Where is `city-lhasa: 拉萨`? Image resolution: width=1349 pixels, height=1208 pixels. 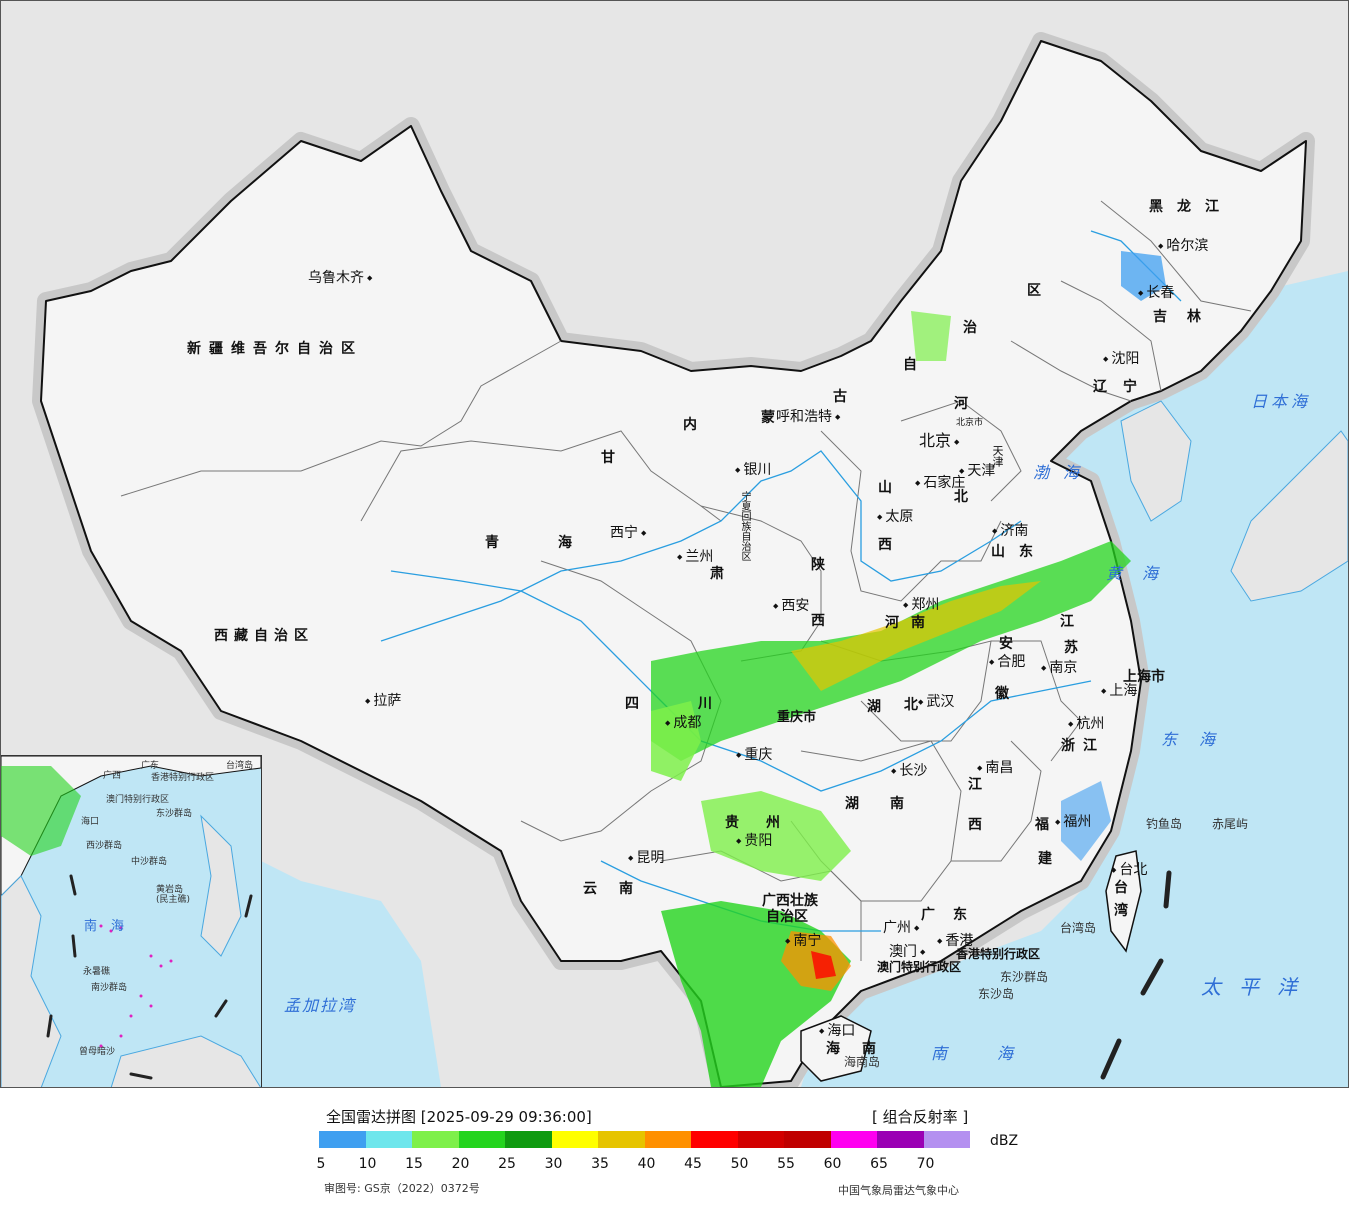 city-lhasa: 拉萨 is located at coordinates (383, 701).